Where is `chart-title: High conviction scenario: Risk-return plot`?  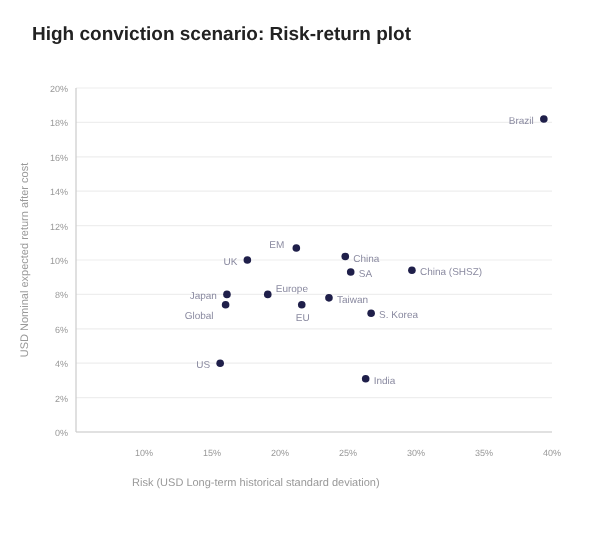 chart-title: High conviction scenario: Risk-return plot is located at coordinates (222, 35).